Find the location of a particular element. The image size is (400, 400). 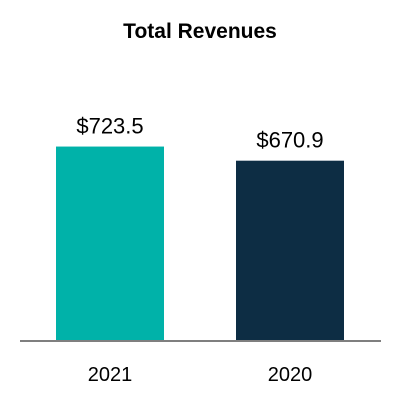

data-label-group: $723.5 $670.9 is located at coordinates (199, 133).